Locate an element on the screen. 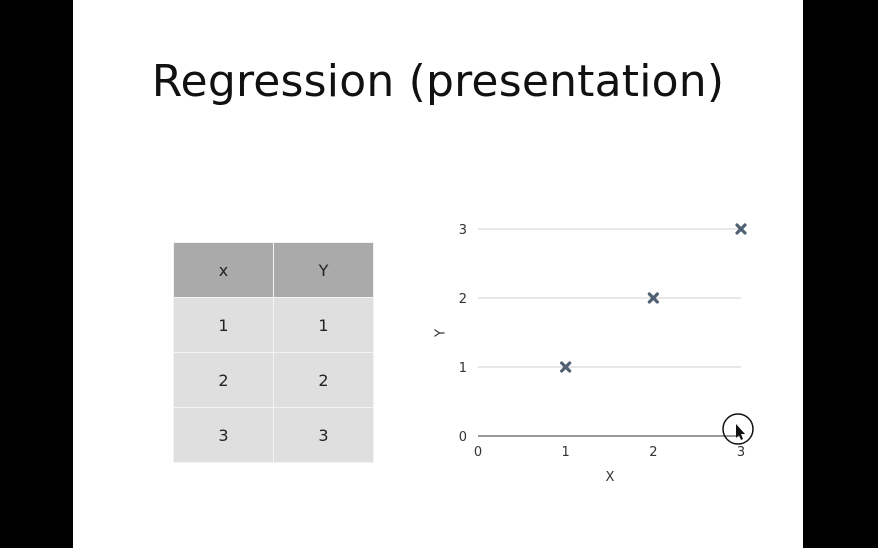 The width and height of the screenshot is (878, 548). data-points is located at coordinates (653, 298).